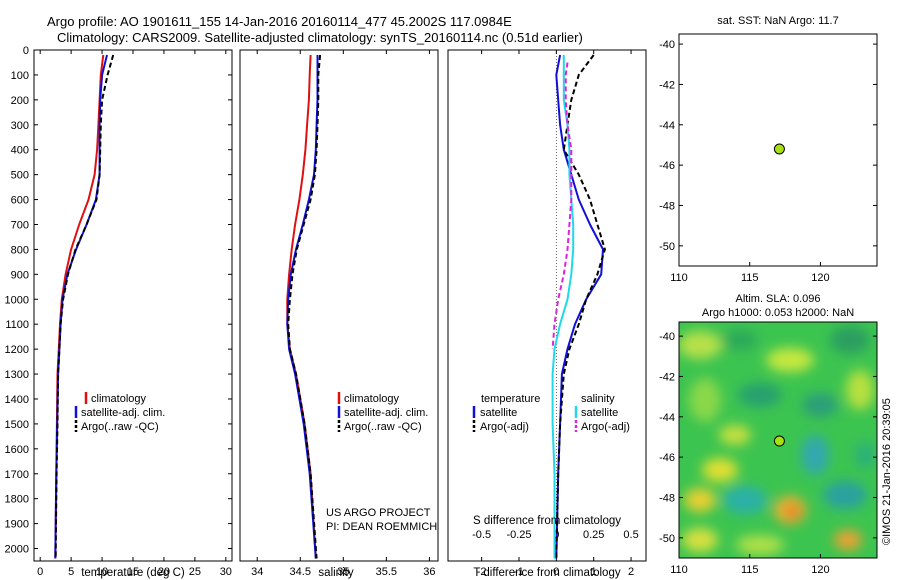 This screenshot has height=580, width=900. I want to click on lat-tick-label: -48, so click(667, 498).